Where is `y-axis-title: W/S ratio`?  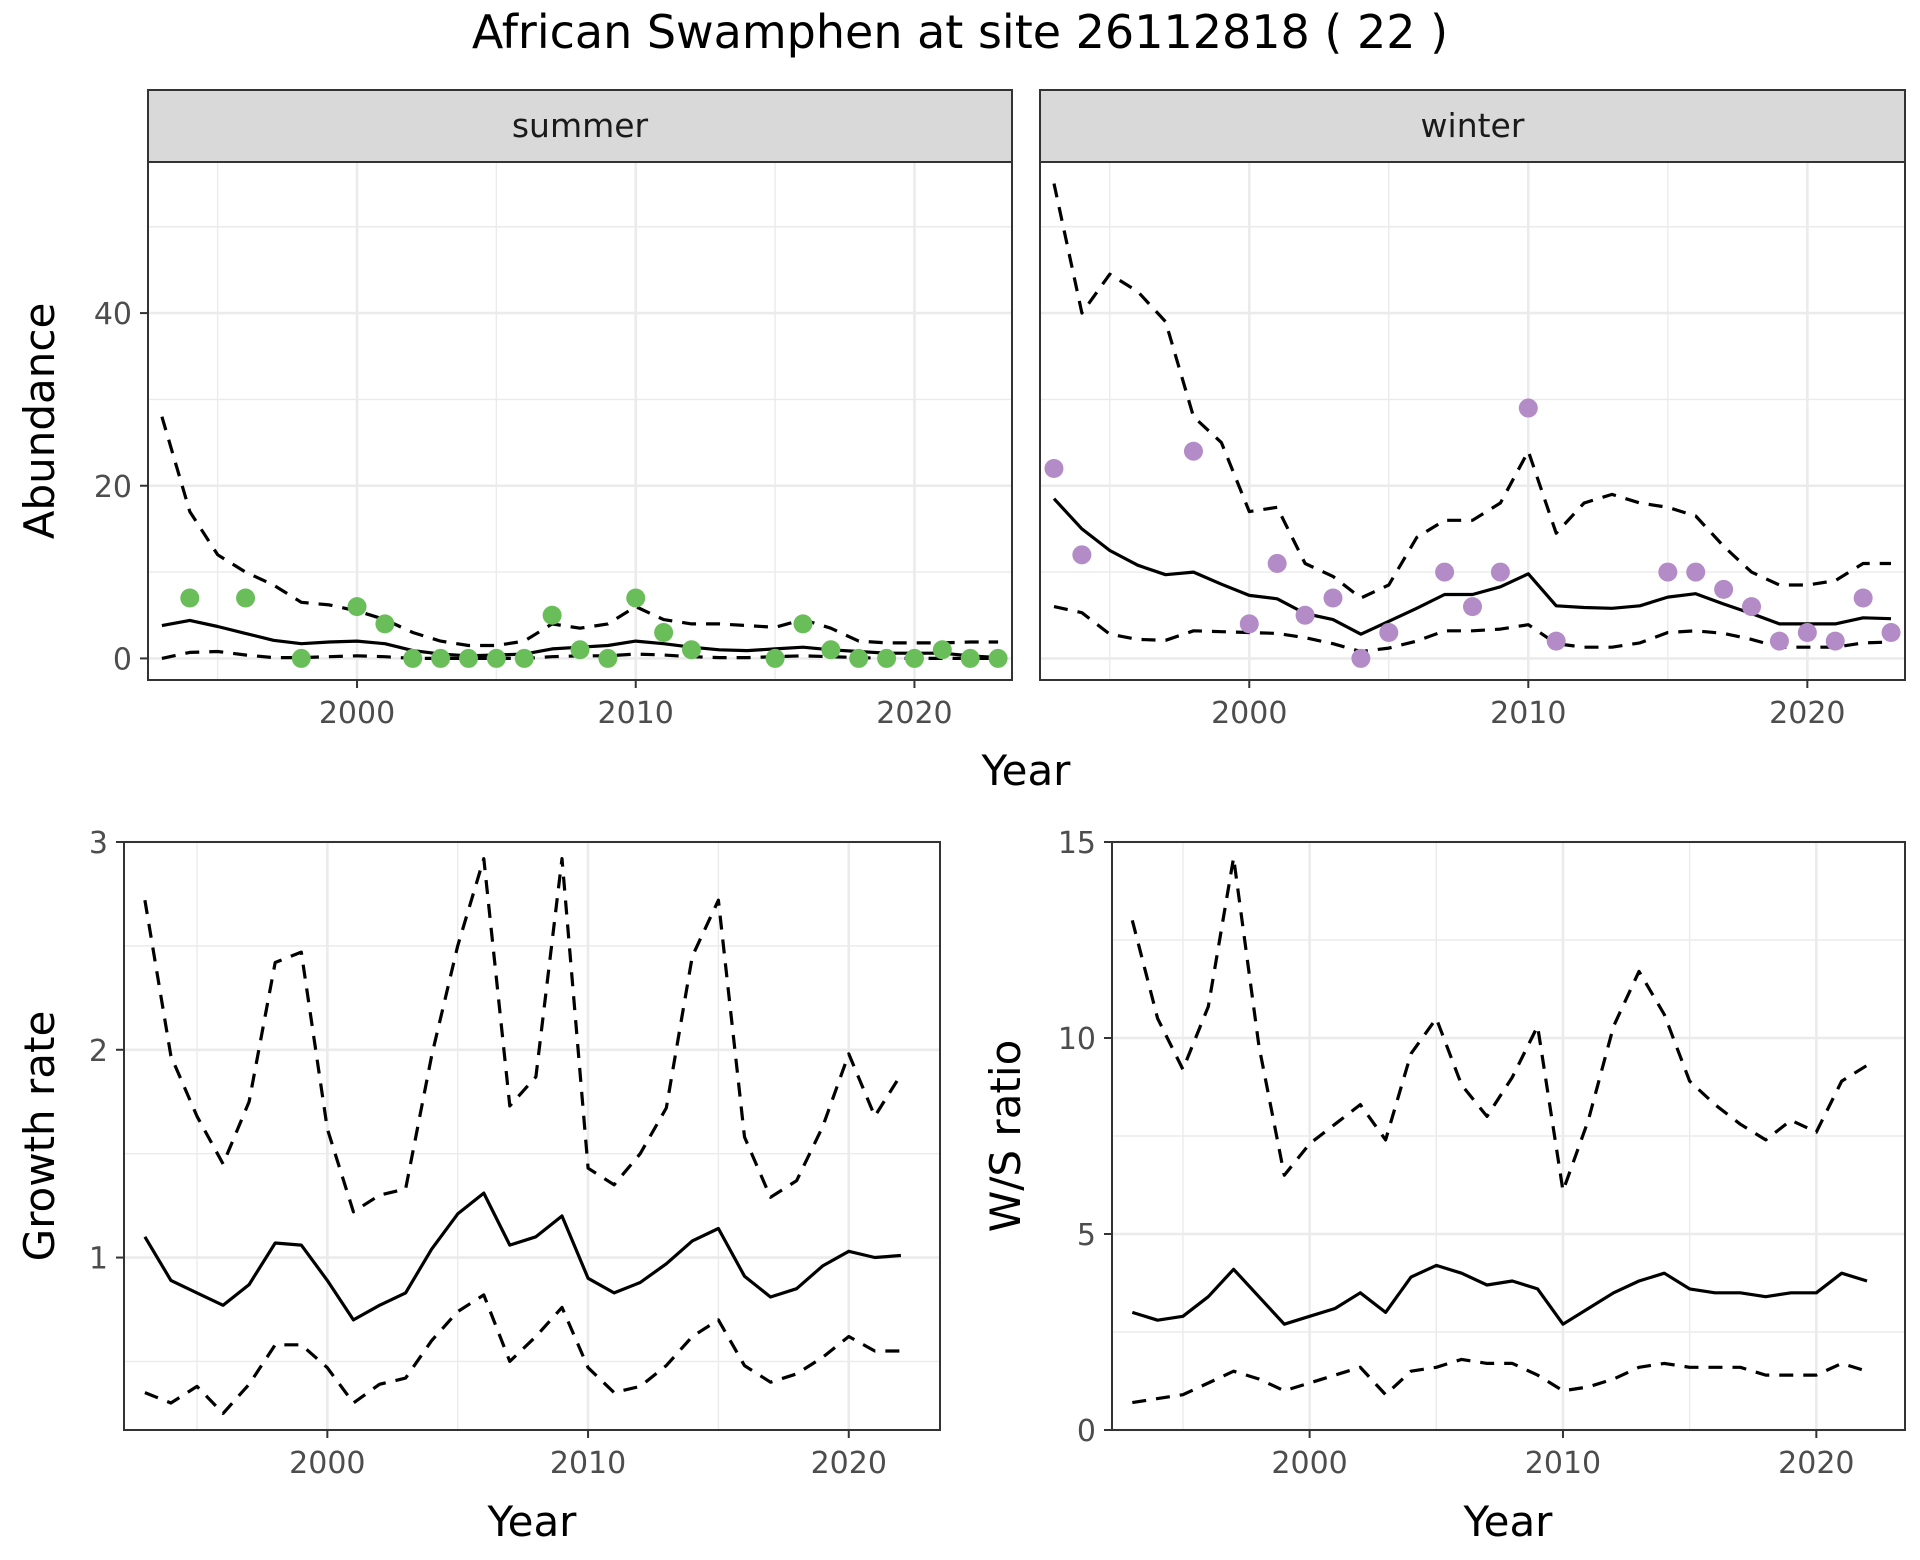 y-axis-title: W/S ratio is located at coordinates (1005, 1136).